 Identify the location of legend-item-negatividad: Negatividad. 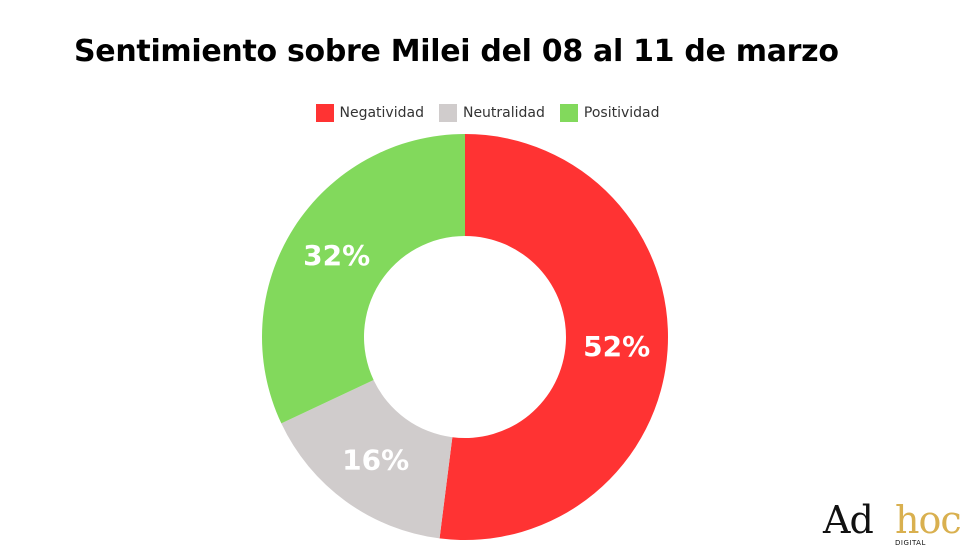
(369, 113).